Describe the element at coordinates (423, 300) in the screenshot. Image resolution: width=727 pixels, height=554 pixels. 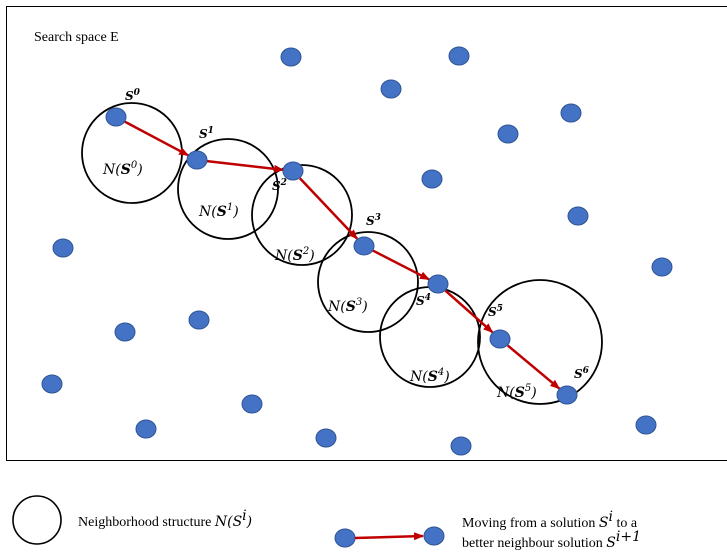
I see `solution-label: S4` at that location.